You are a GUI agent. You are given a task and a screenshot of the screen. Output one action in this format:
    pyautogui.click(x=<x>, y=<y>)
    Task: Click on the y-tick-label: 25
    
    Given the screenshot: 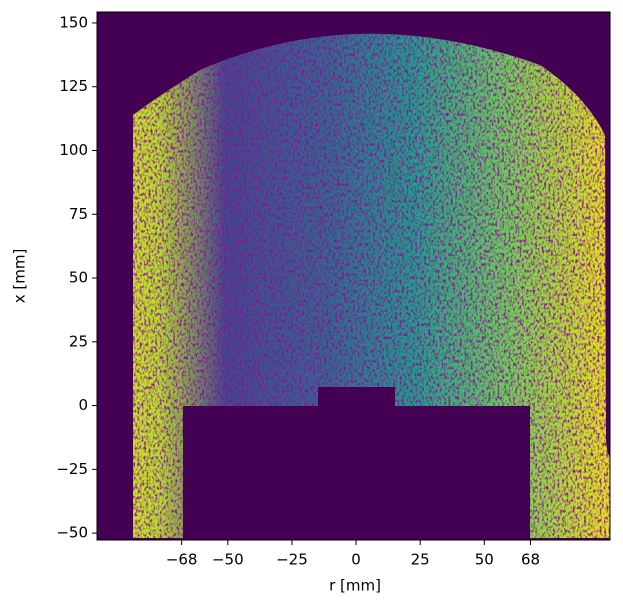 What is the action you would take?
    pyautogui.click(x=78, y=341)
    